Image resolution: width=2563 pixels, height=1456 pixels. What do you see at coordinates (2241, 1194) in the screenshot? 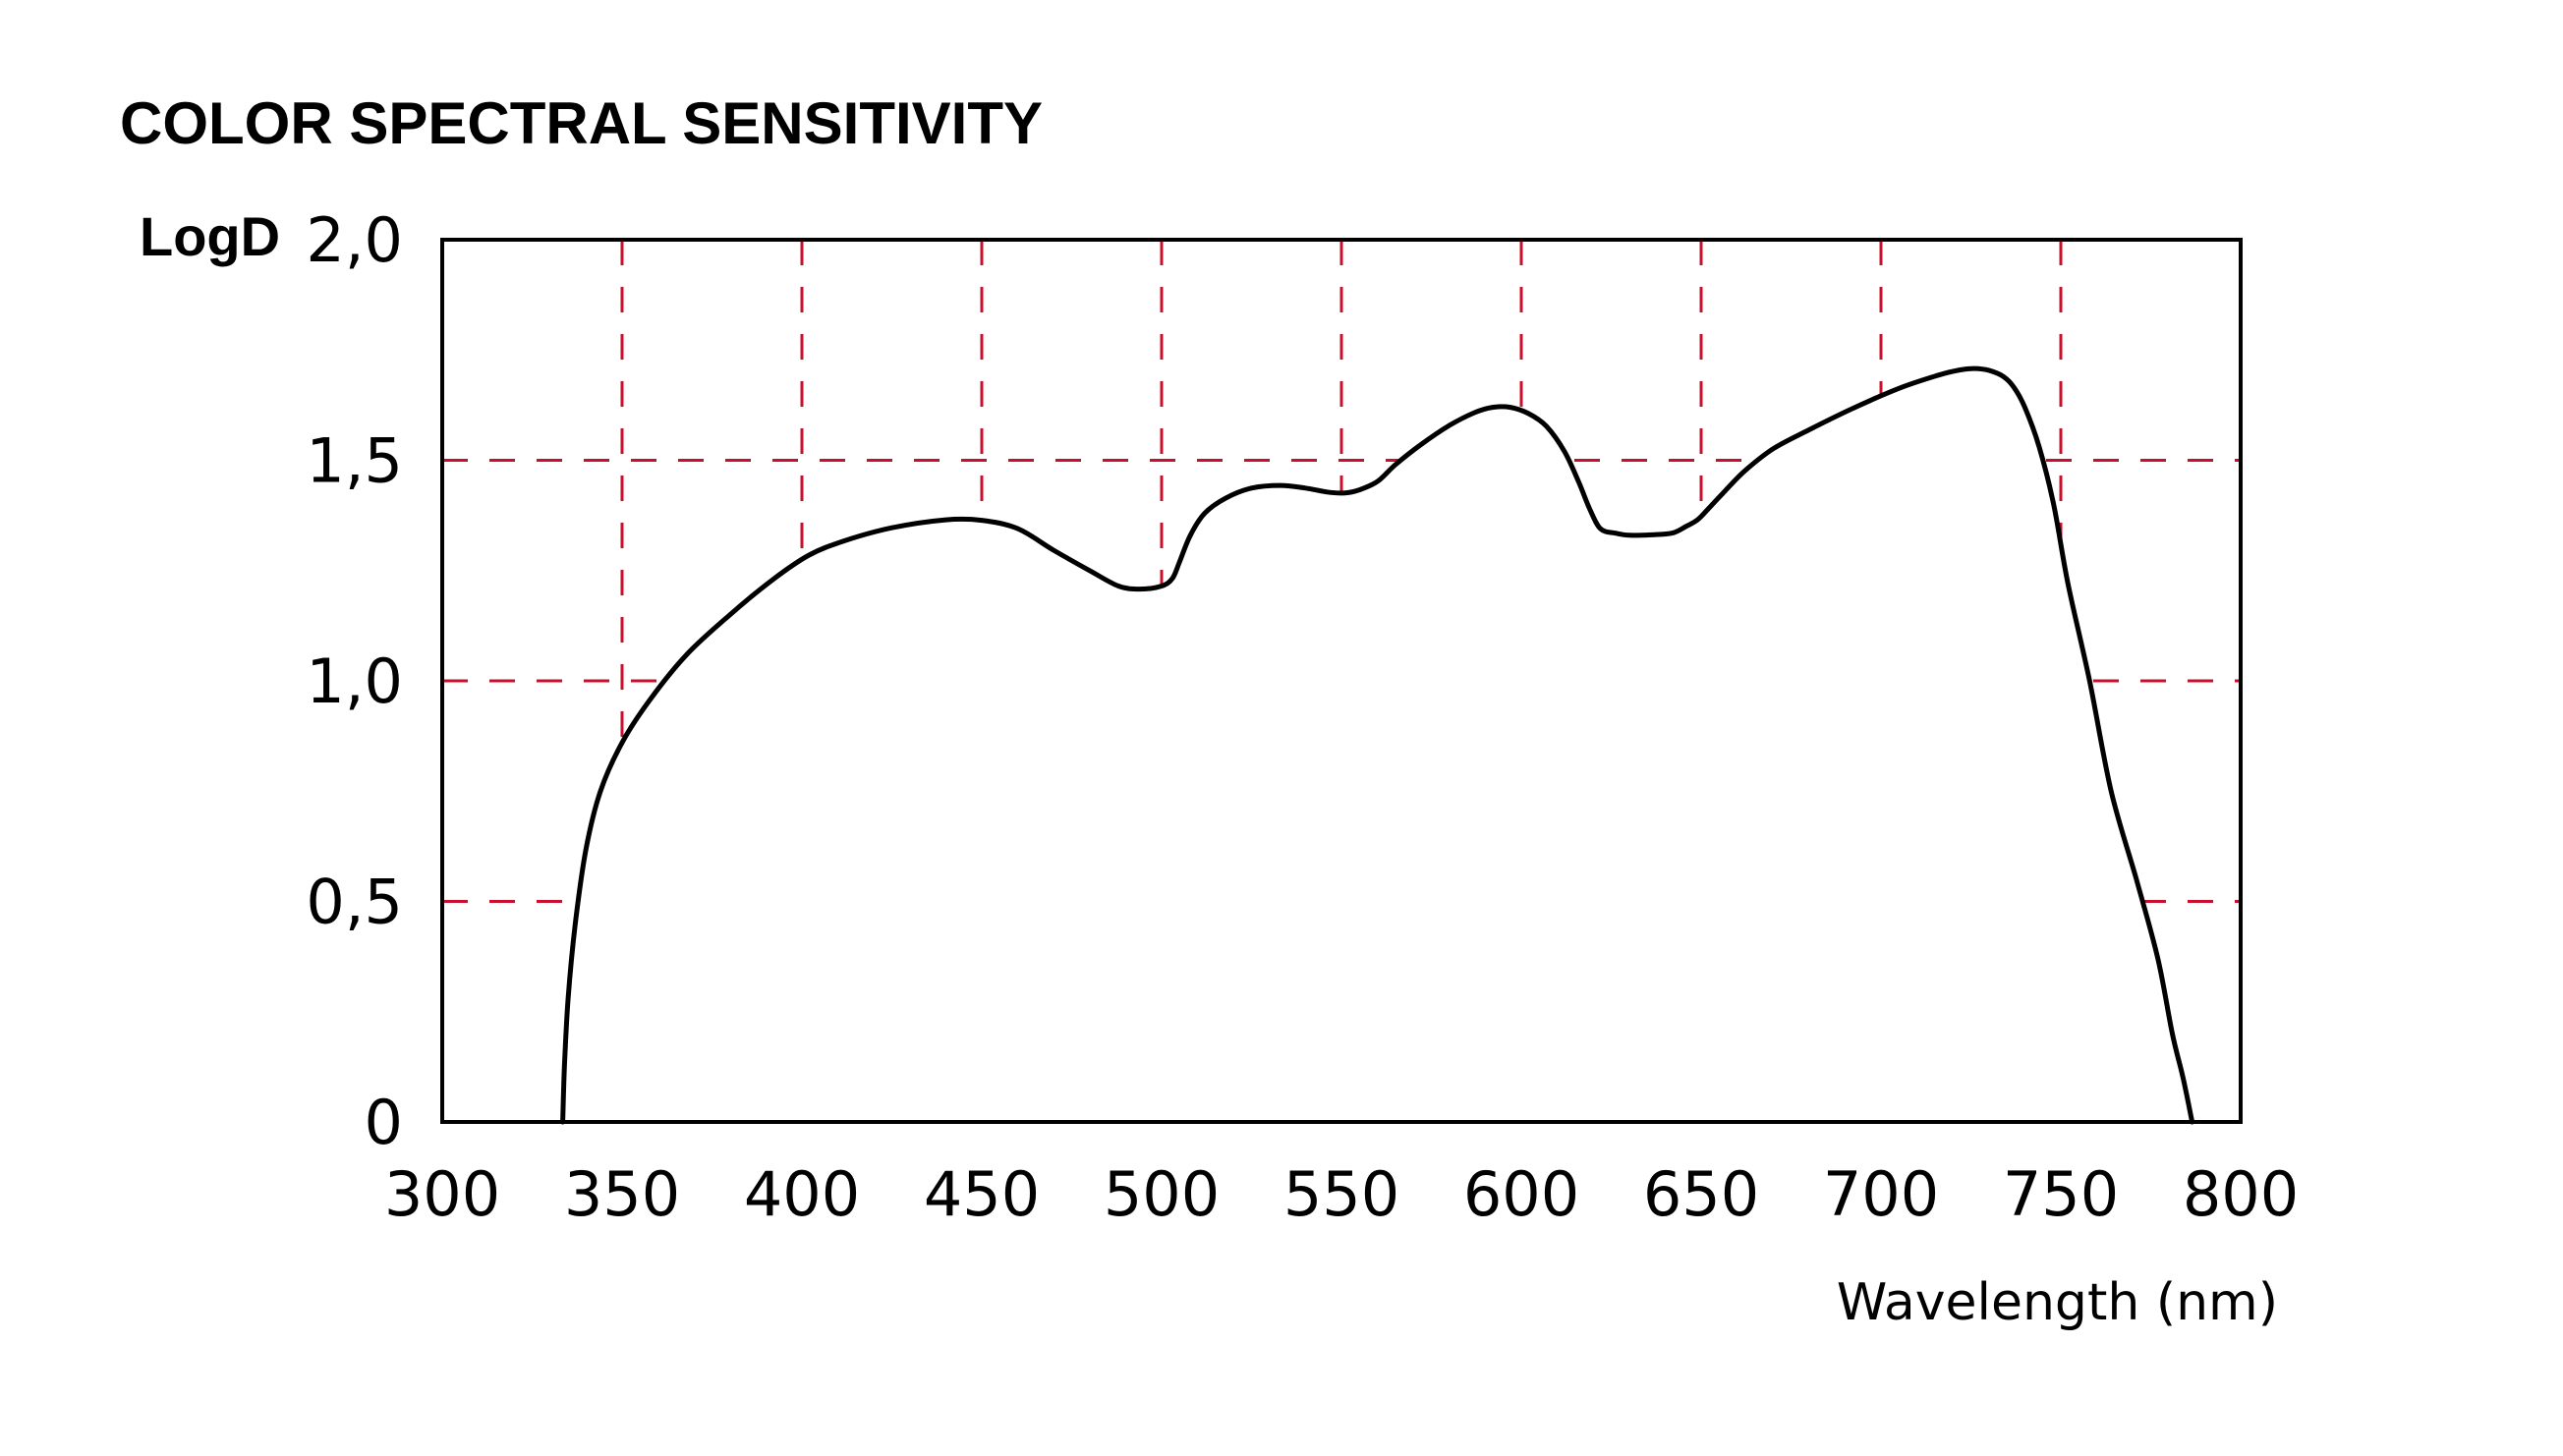
I see `x-tick-label: 800` at bounding box center [2241, 1194].